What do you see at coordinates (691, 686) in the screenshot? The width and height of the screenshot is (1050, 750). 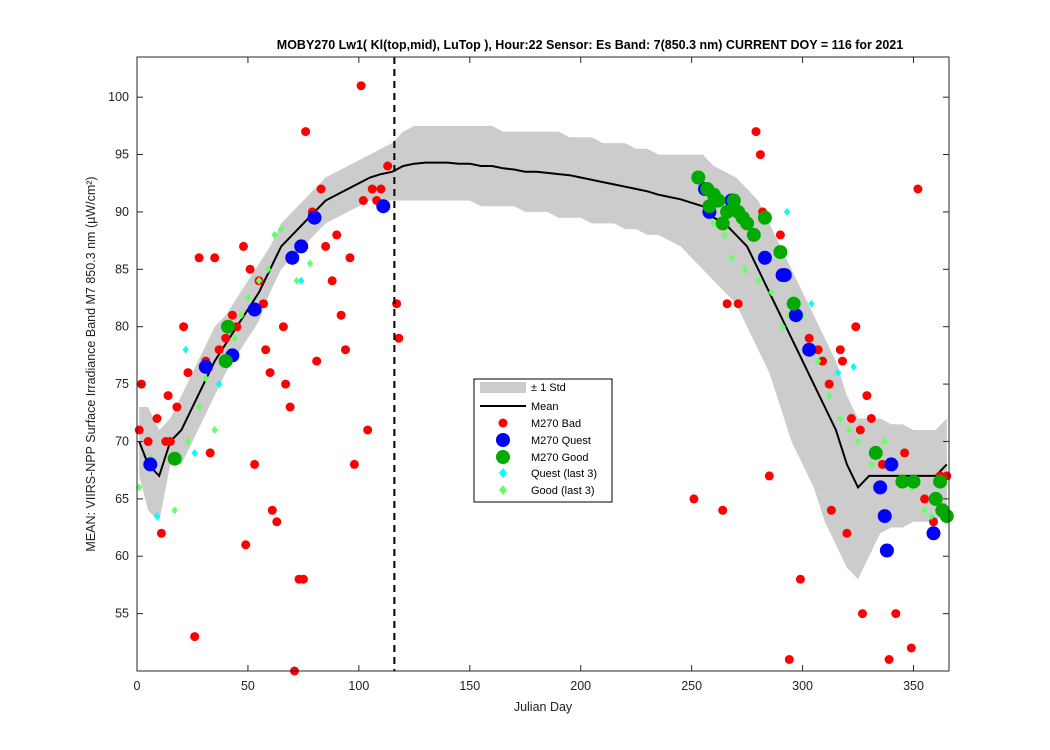 I see `x-tick-label: 250` at bounding box center [691, 686].